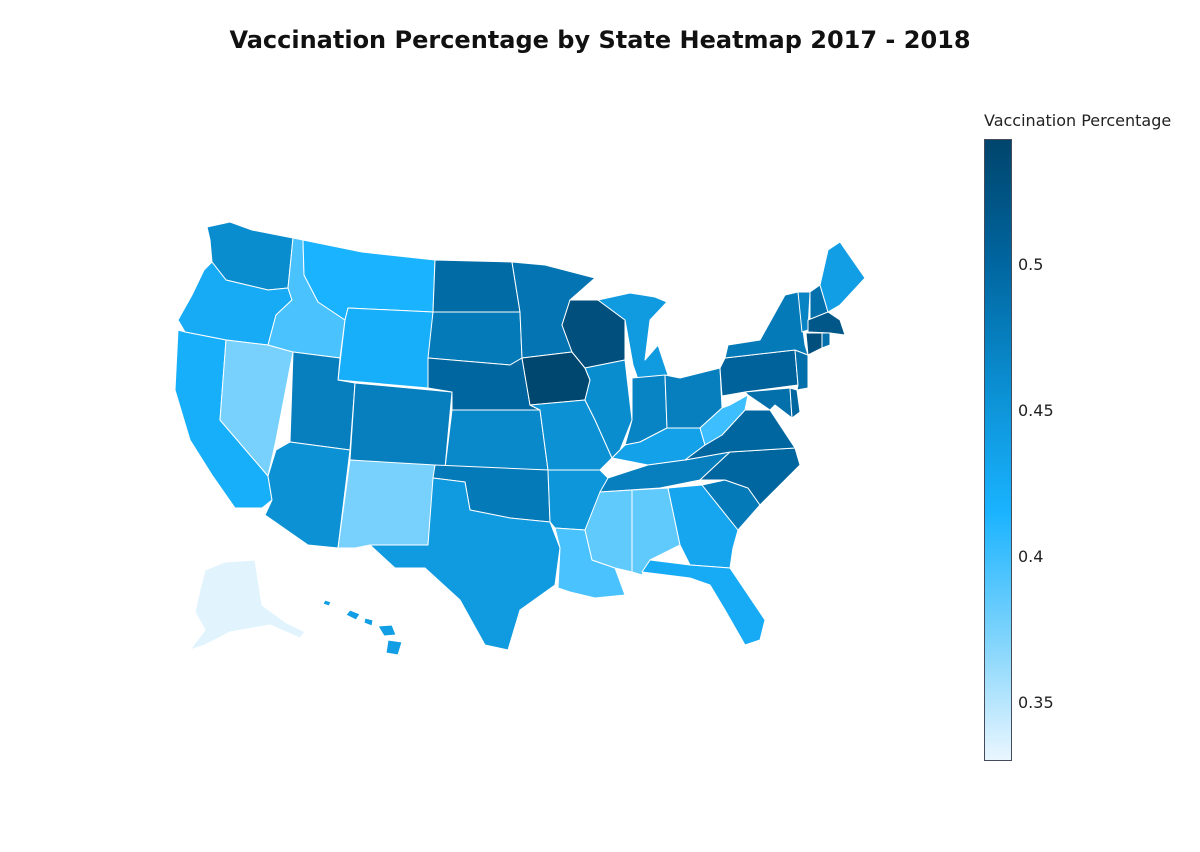 The height and width of the screenshot is (852, 1200). What do you see at coordinates (1036, 702) in the screenshot?
I see `colorbar-tick-label: 0.35` at bounding box center [1036, 702].